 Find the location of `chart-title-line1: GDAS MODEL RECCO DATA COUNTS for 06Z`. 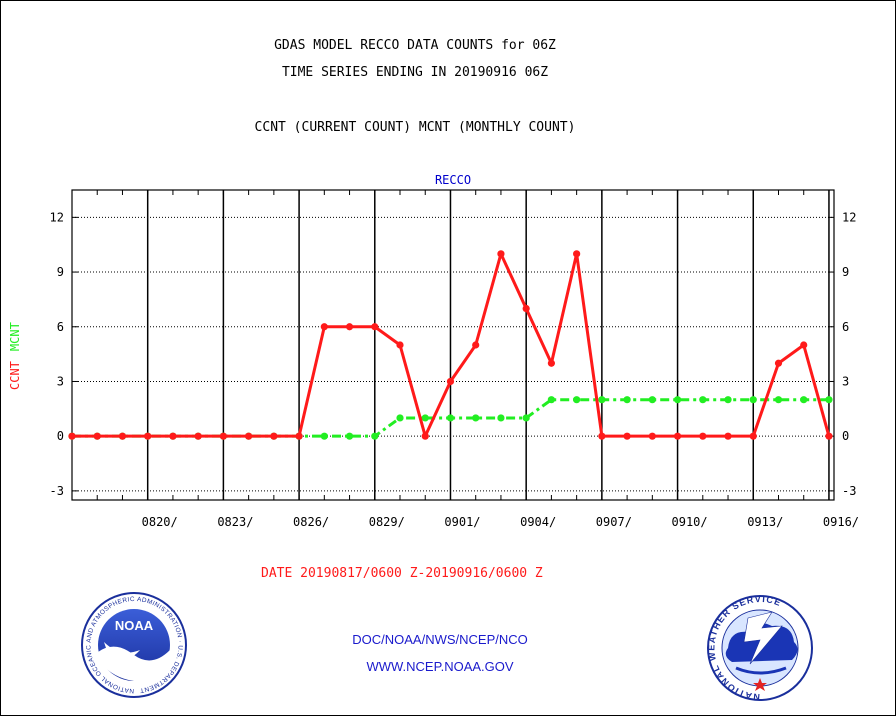

chart-title-line1: GDAS MODEL RECCO DATA COUNTS for 06Z is located at coordinates (415, 45).